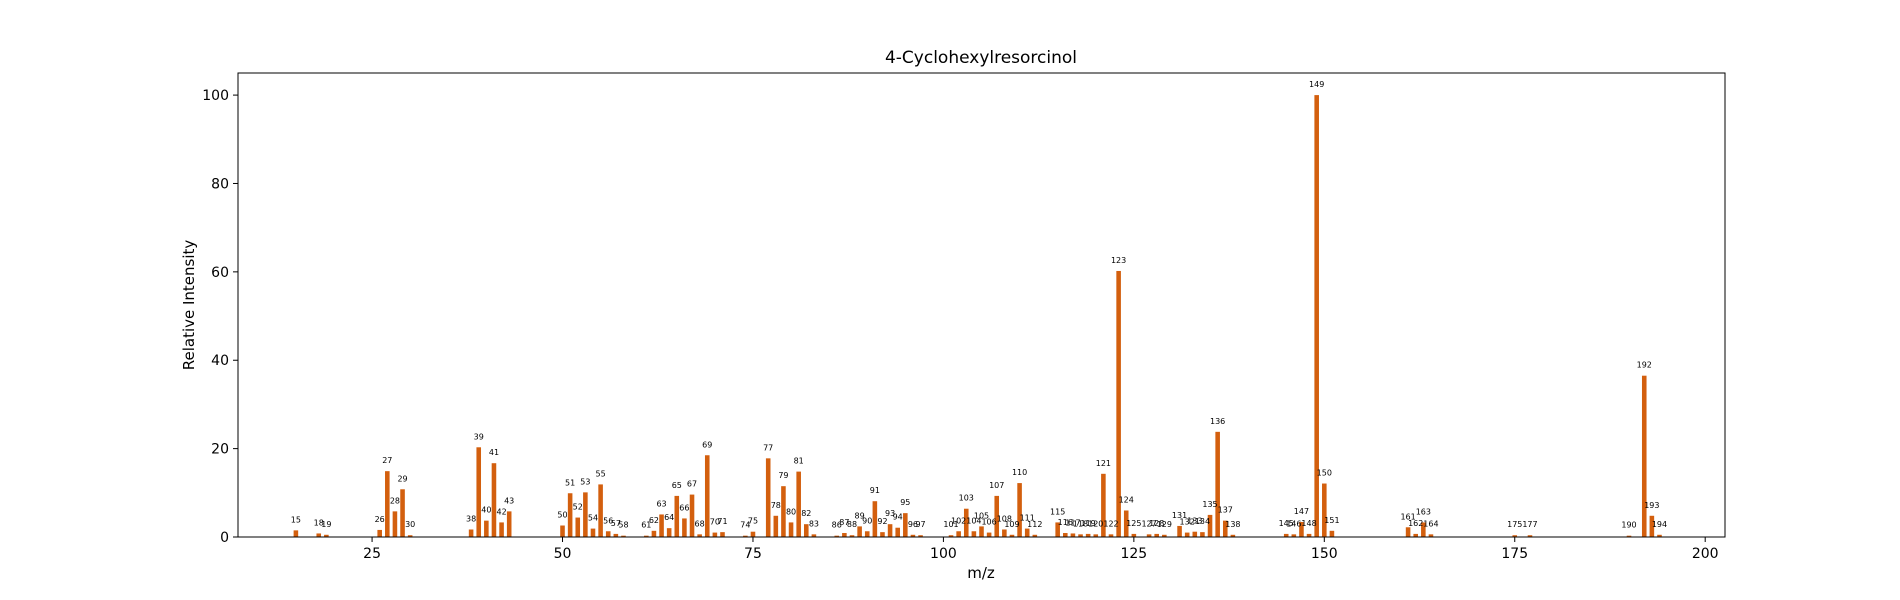 The width and height of the screenshot is (1900, 600). I want to click on peak-label-87: 87, so click(844, 522).